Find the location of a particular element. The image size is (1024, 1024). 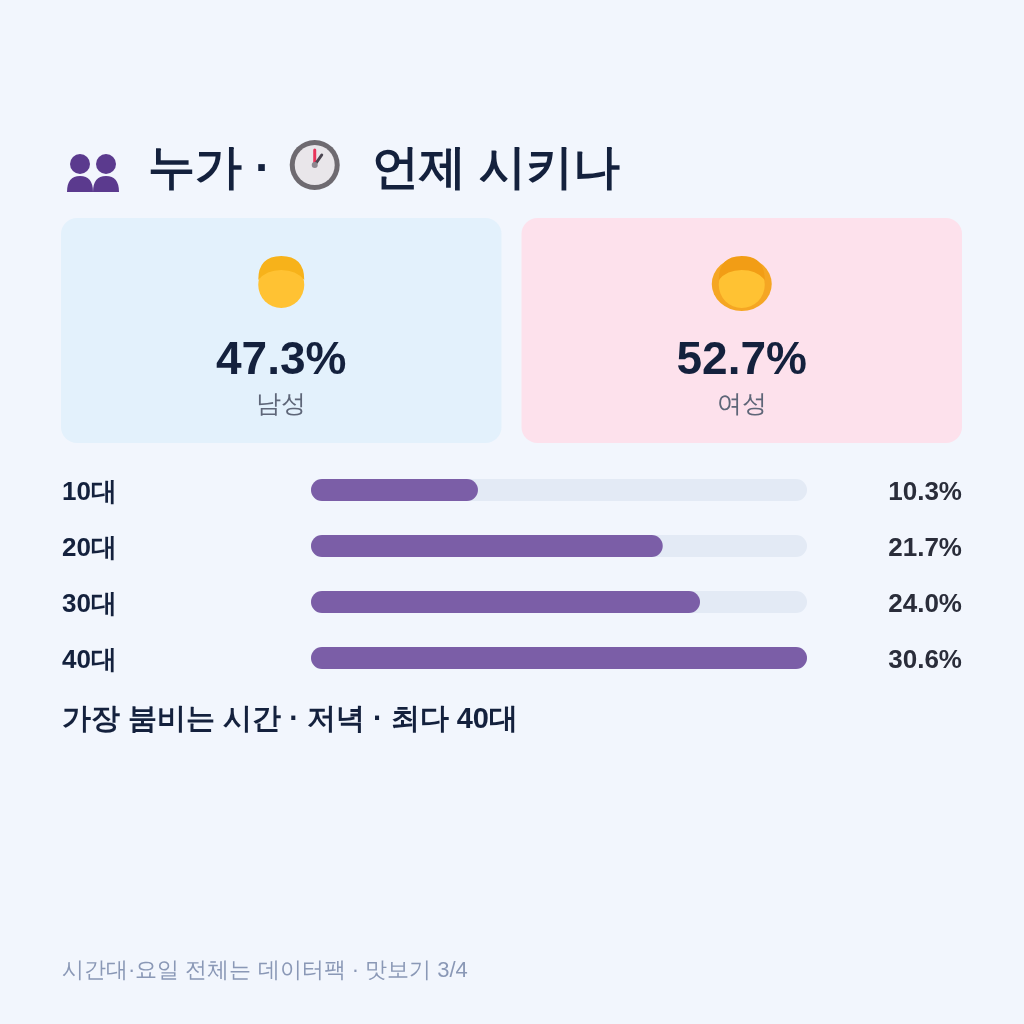

chart-title: 누가 · 언제 시키나 is located at coordinates (384, 166).